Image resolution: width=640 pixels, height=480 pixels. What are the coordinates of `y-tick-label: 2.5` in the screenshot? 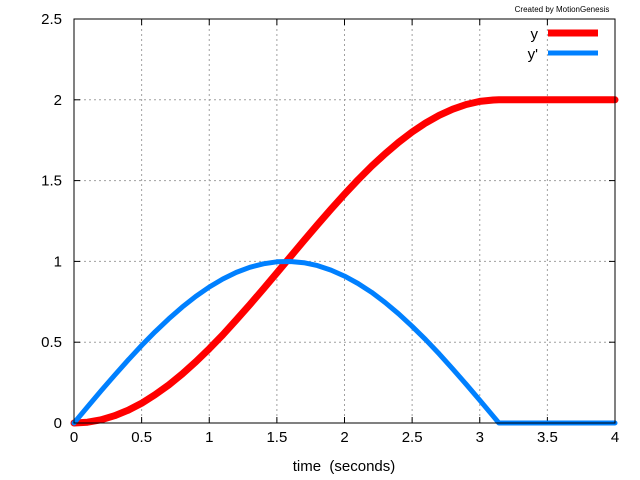 It's located at (51, 19).